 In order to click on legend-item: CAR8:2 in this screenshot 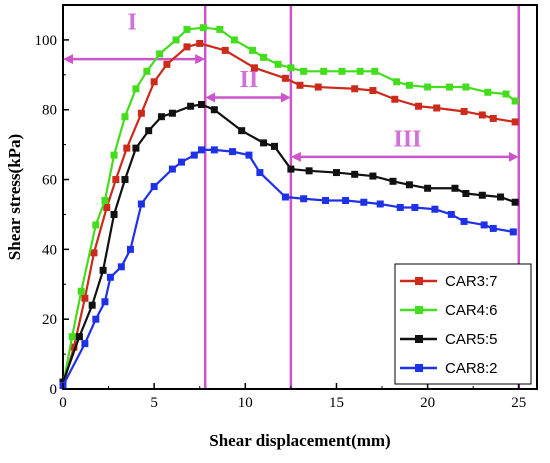, I will do `click(449, 368)`.